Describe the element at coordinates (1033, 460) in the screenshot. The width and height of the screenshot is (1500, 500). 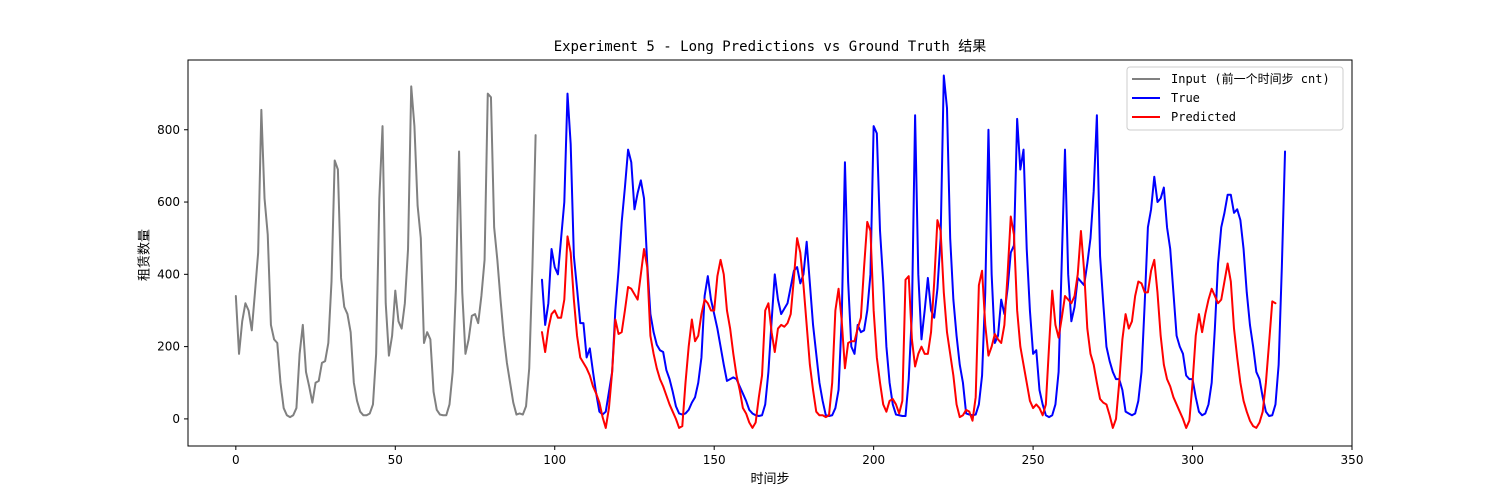
I see `x-tick-label: 250` at that location.